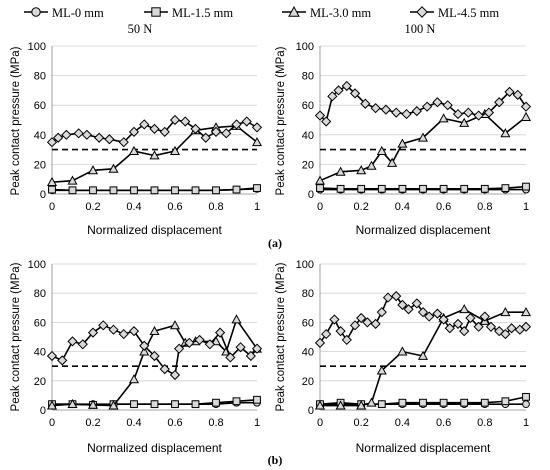 Image resolution: width=550 pixels, height=470 pixels. What do you see at coordinates (468, 13) in the screenshot?
I see `legend-label: ML-4.5 mm` at bounding box center [468, 13].